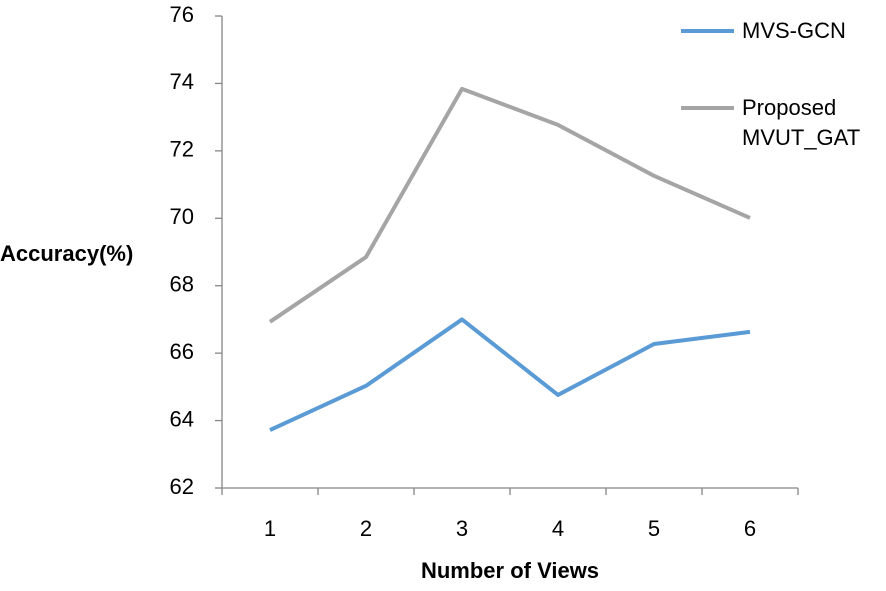 The image size is (886, 591). I want to click on series-line, so click(510, 374).